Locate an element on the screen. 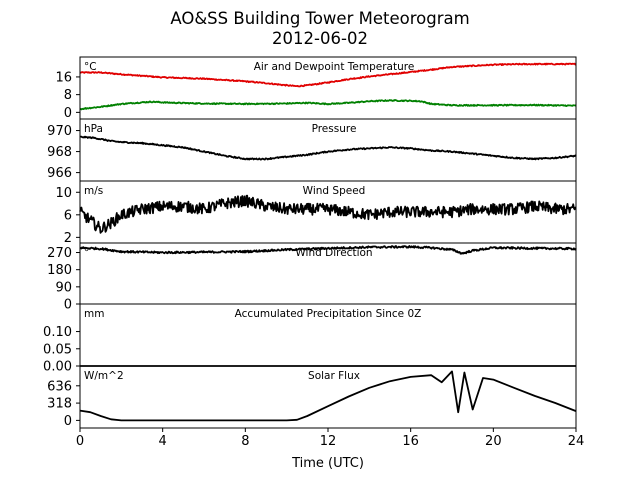  panel-unit: hPa is located at coordinates (93, 129).